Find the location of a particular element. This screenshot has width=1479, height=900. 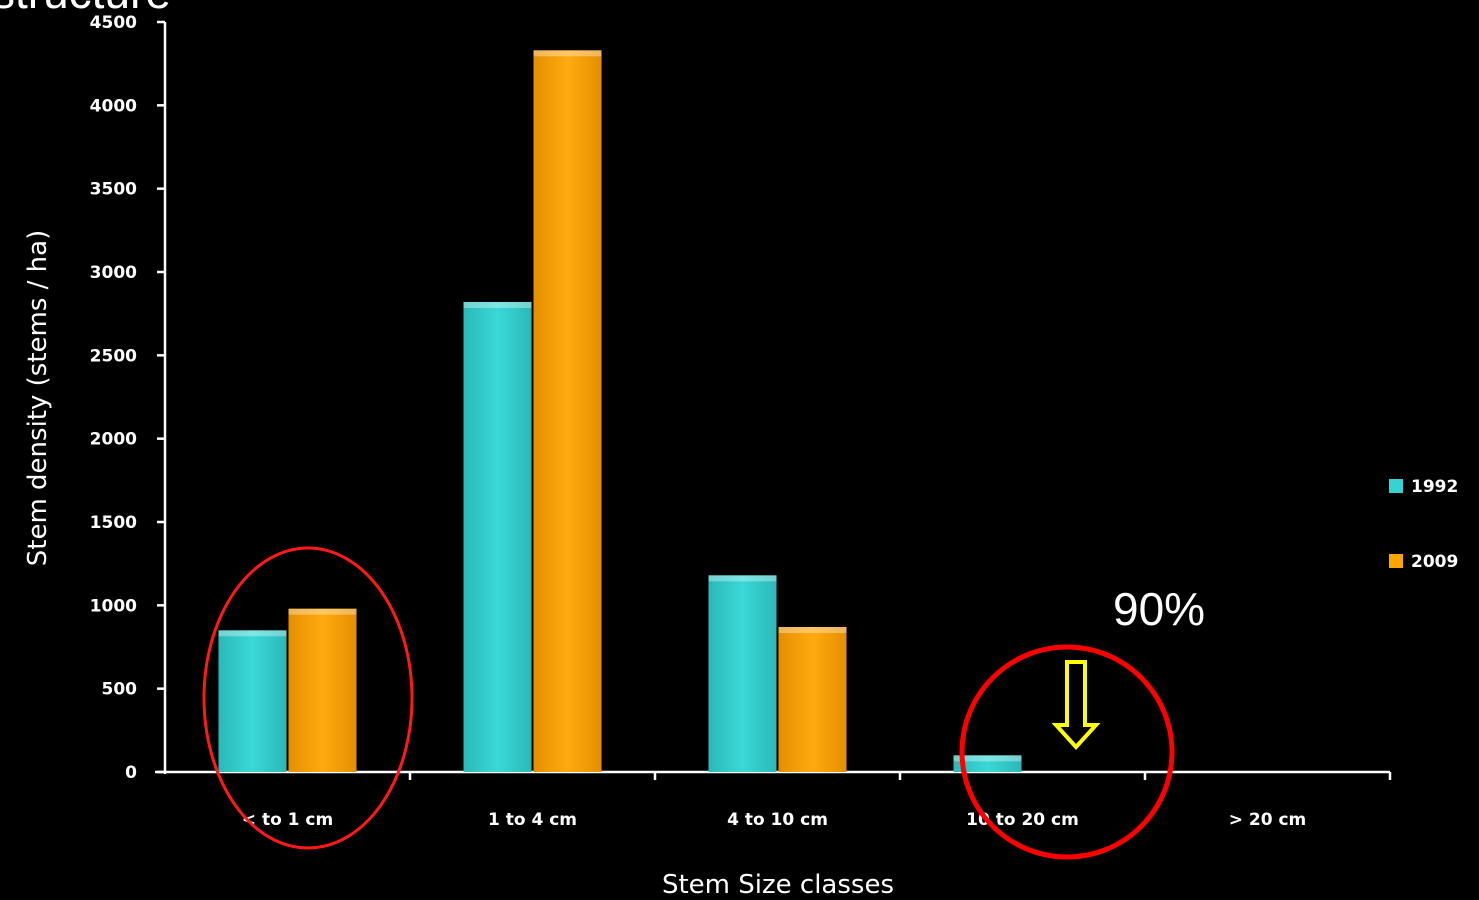

y-tick-label: 1000 is located at coordinates (113, 606).